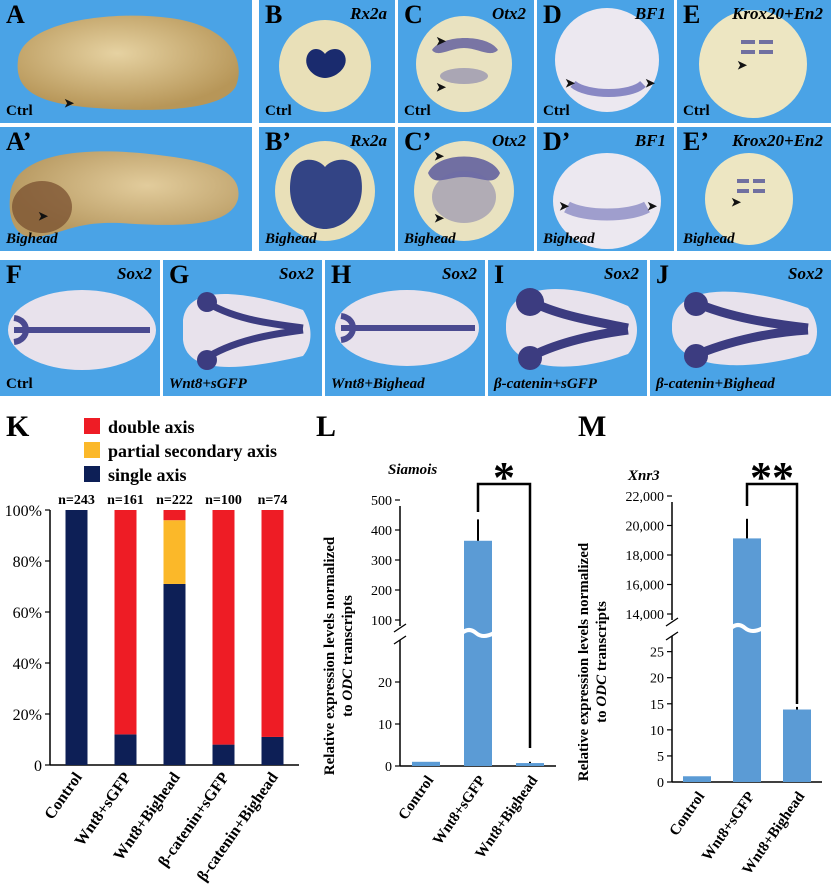 Image resolution: width=831 pixels, height=896 pixels. I want to click on legend-entry: partial secondary axis, so click(192, 451).